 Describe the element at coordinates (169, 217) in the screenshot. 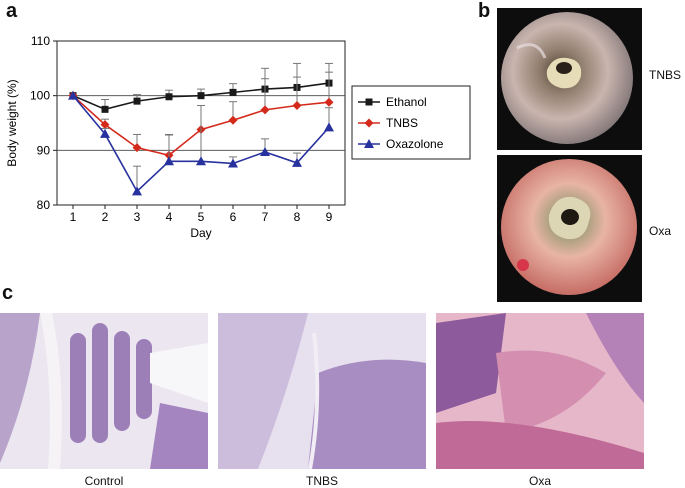

I see `x-tick-label: 4` at that location.